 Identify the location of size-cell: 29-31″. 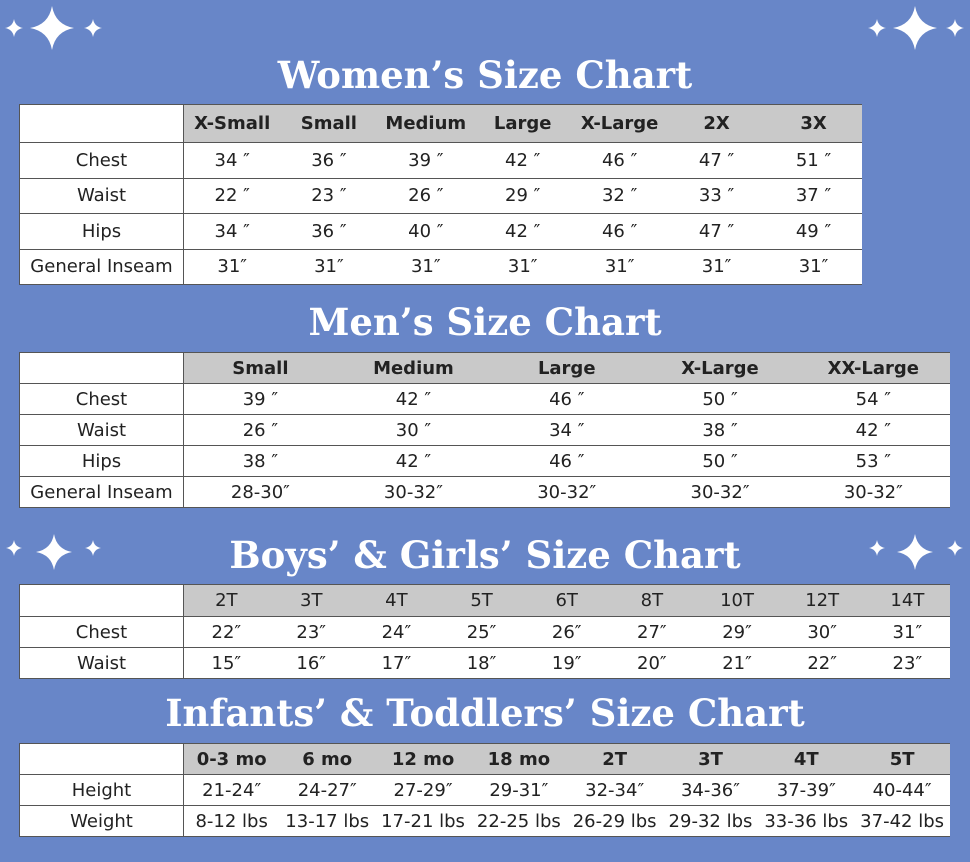
(518, 790).